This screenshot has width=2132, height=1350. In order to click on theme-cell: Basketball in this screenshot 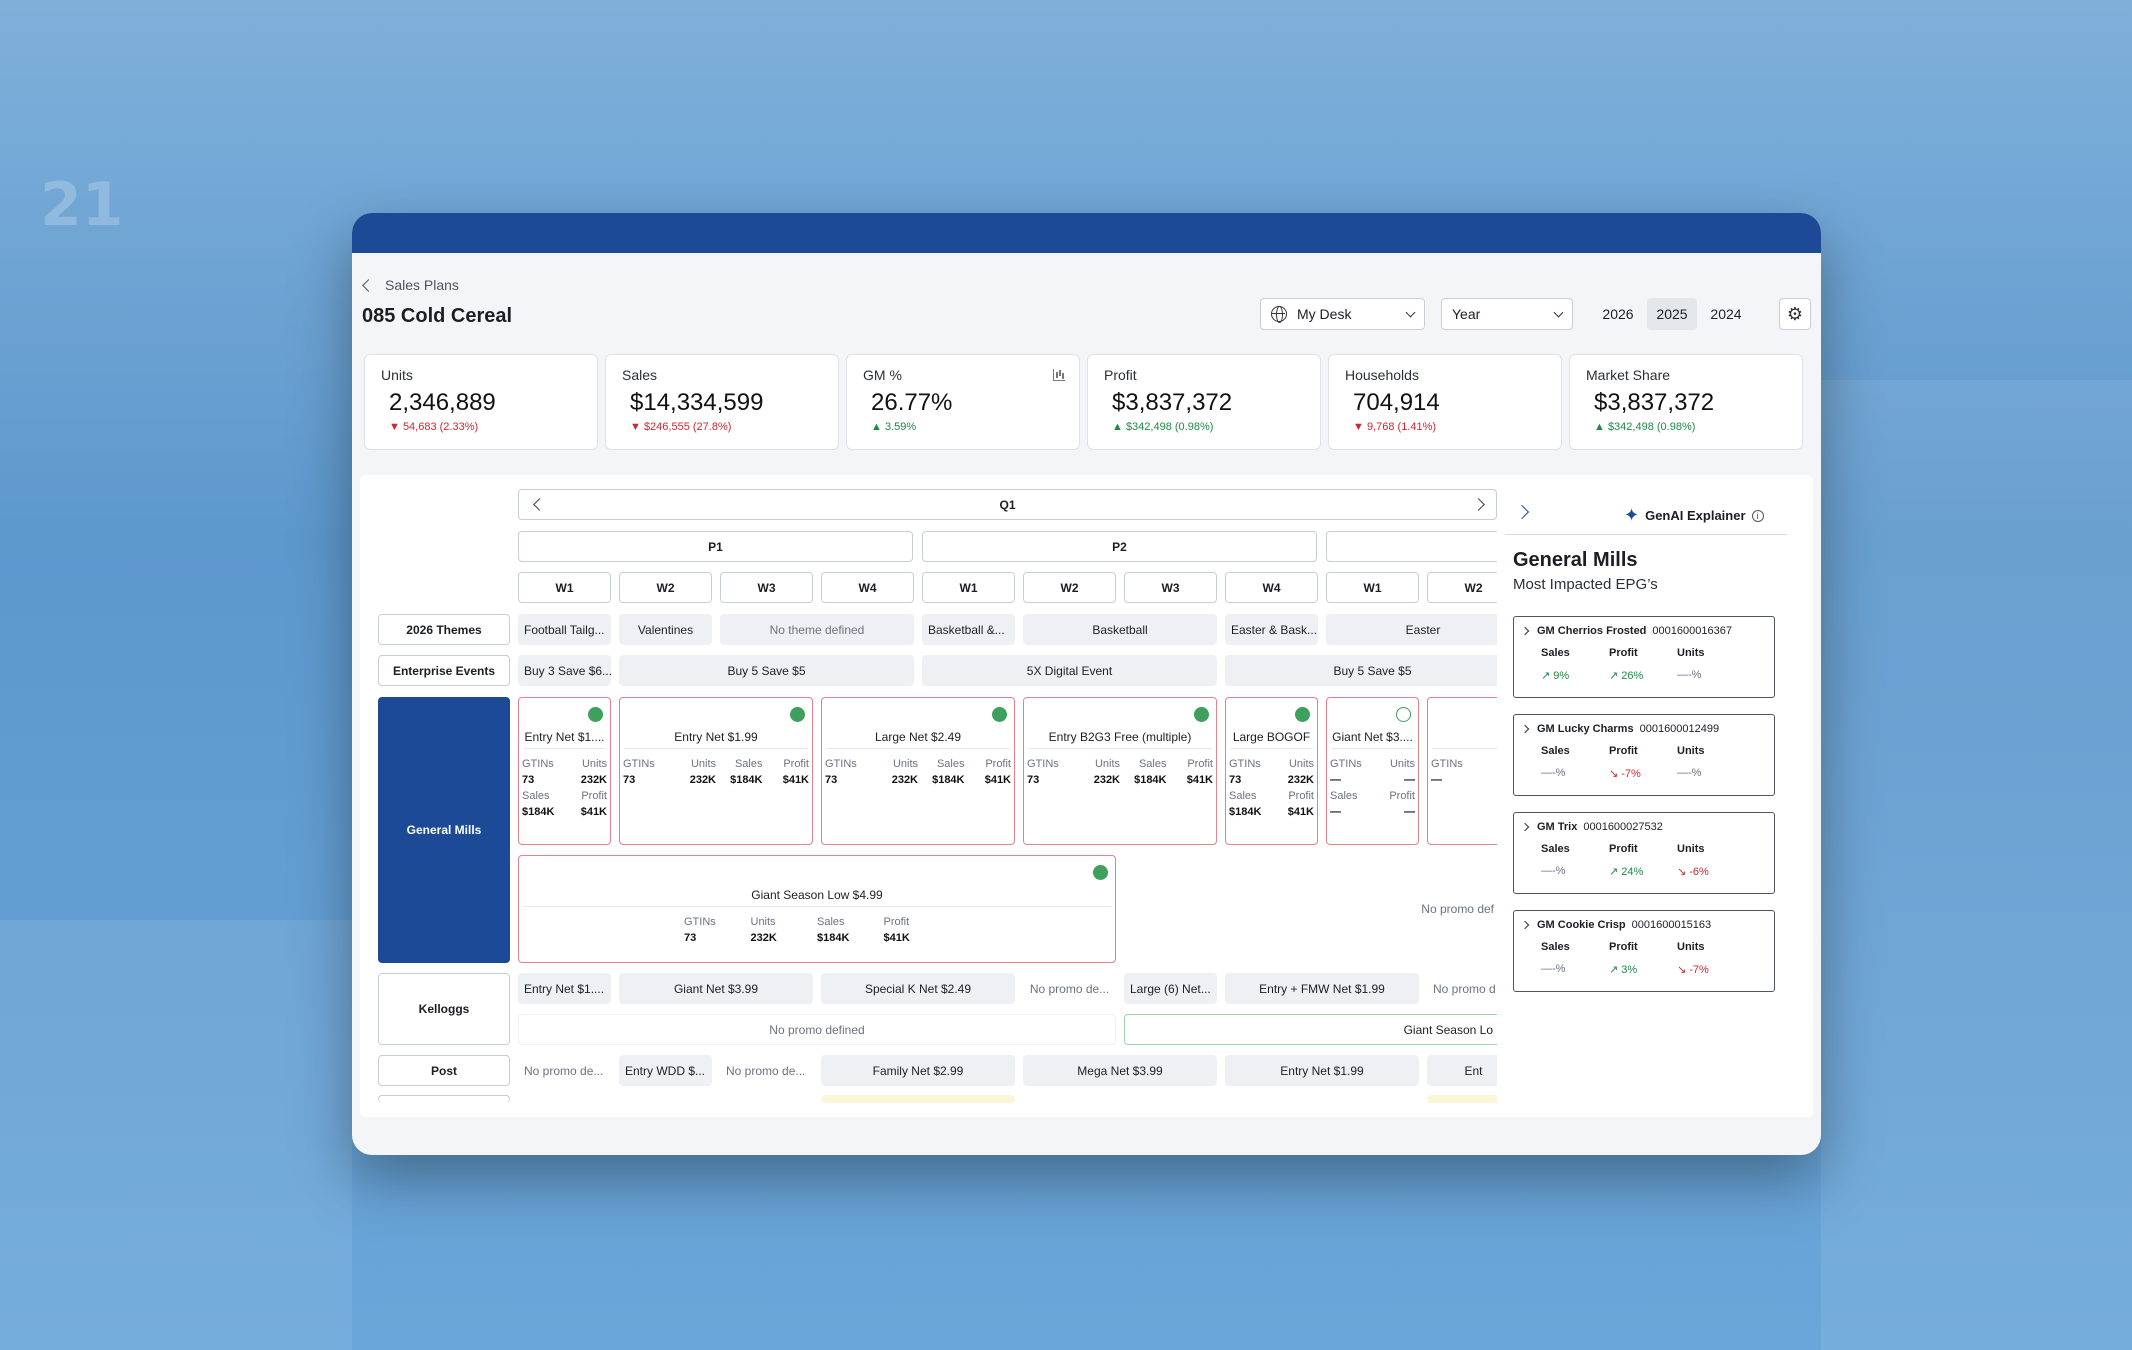, I will do `click(1120, 629)`.